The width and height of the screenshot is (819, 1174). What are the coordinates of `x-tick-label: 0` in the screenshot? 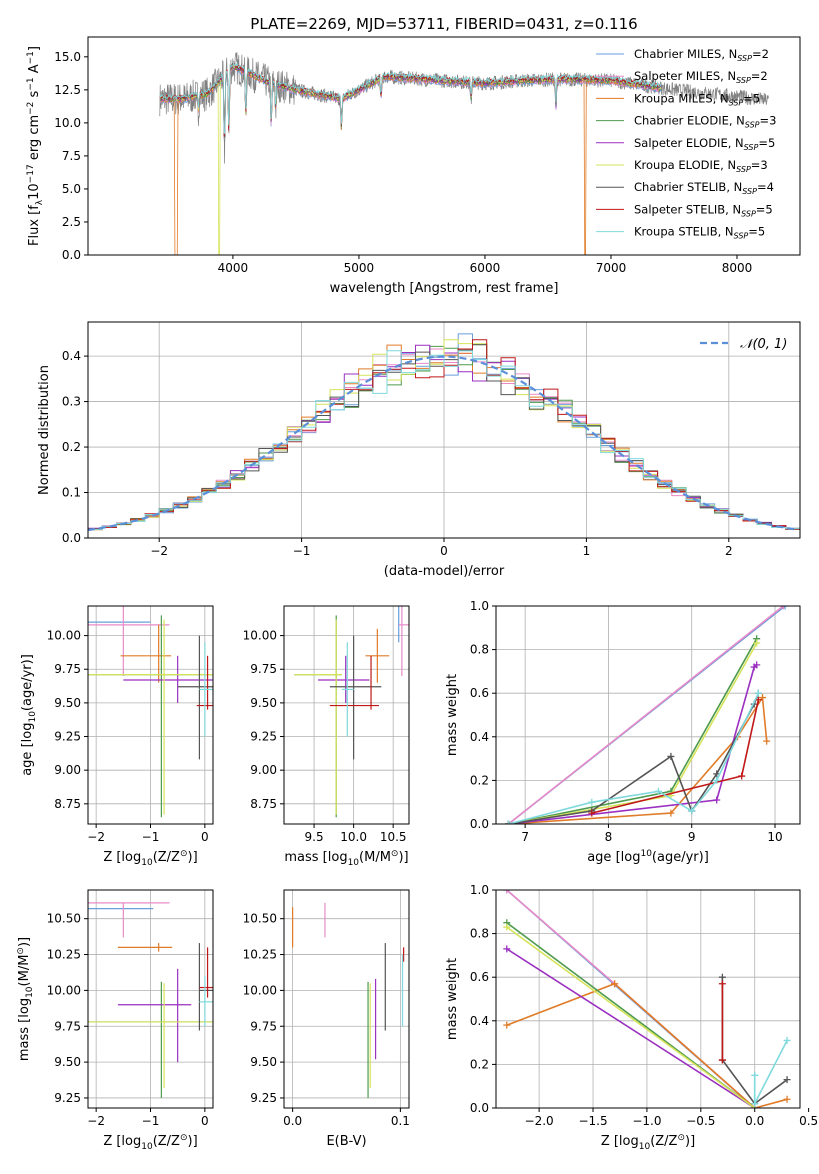 It's located at (205, 837).